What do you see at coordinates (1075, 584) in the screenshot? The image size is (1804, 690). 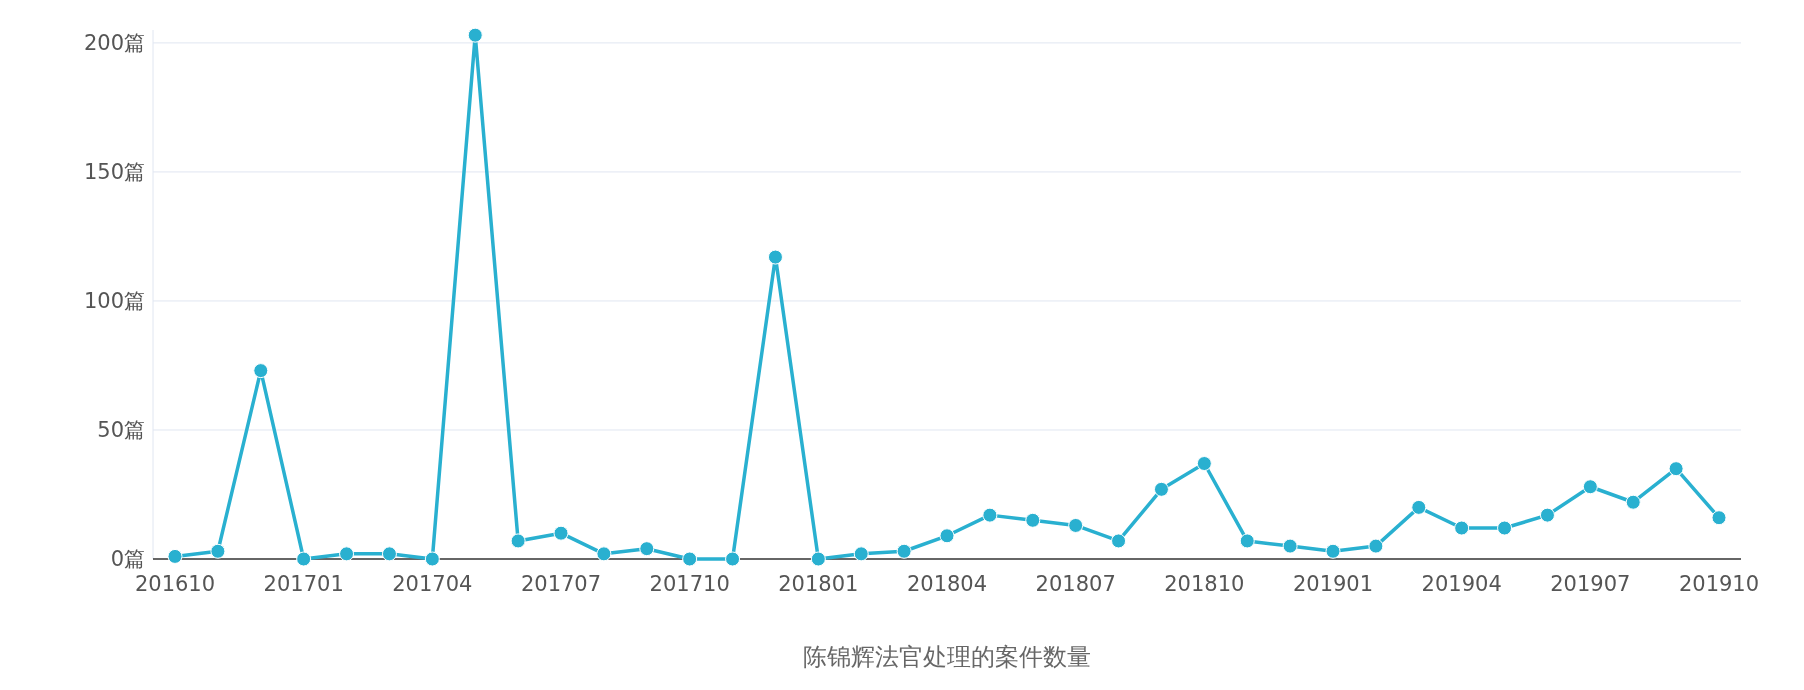 I see `x-tick-label: 201807` at bounding box center [1075, 584].